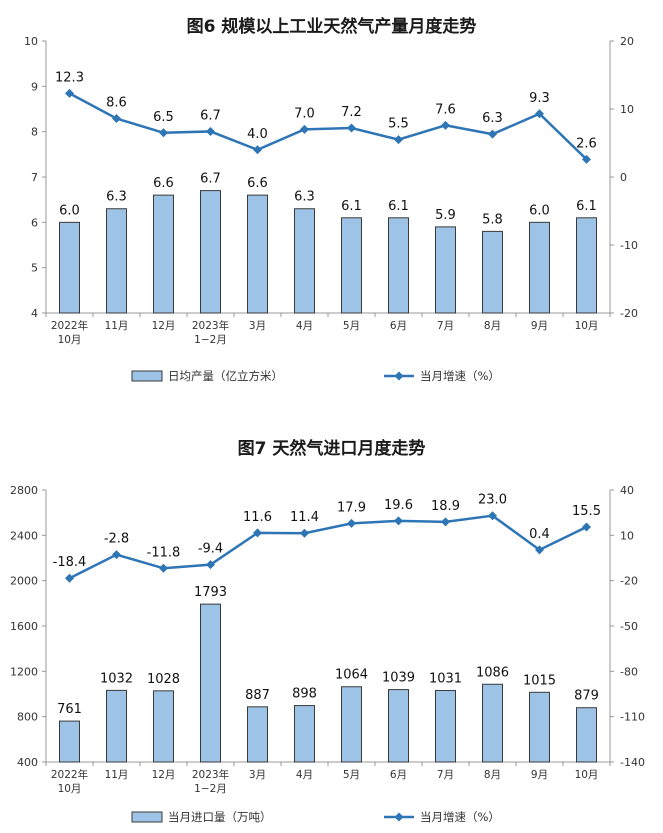  What do you see at coordinates (539, 775) in the screenshot?
I see `x-category-label: 9月` at bounding box center [539, 775].